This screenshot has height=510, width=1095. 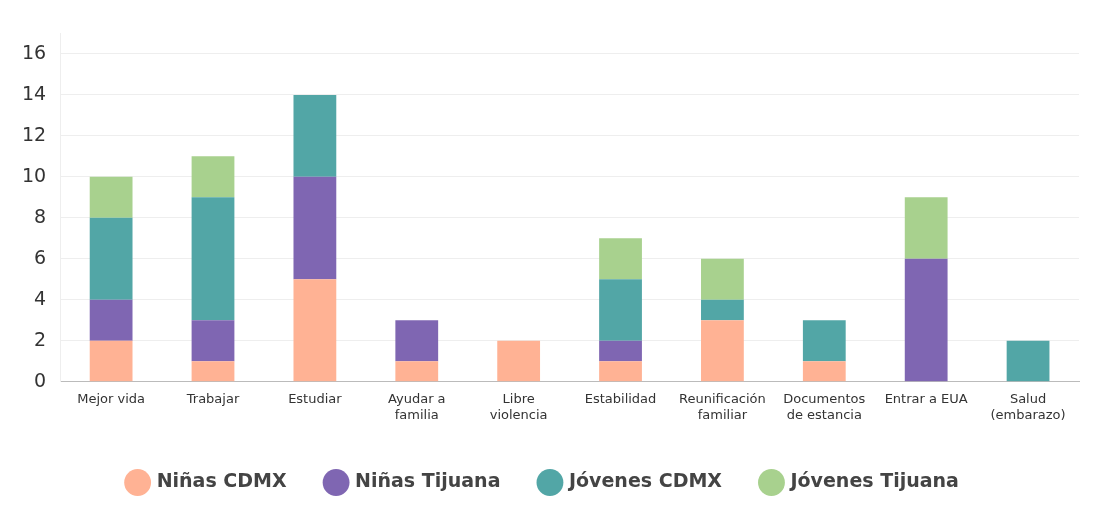 What do you see at coordinates (644, 480) in the screenshot?
I see `legend-label: Jóvenes CDMX` at bounding box center [644, 480].